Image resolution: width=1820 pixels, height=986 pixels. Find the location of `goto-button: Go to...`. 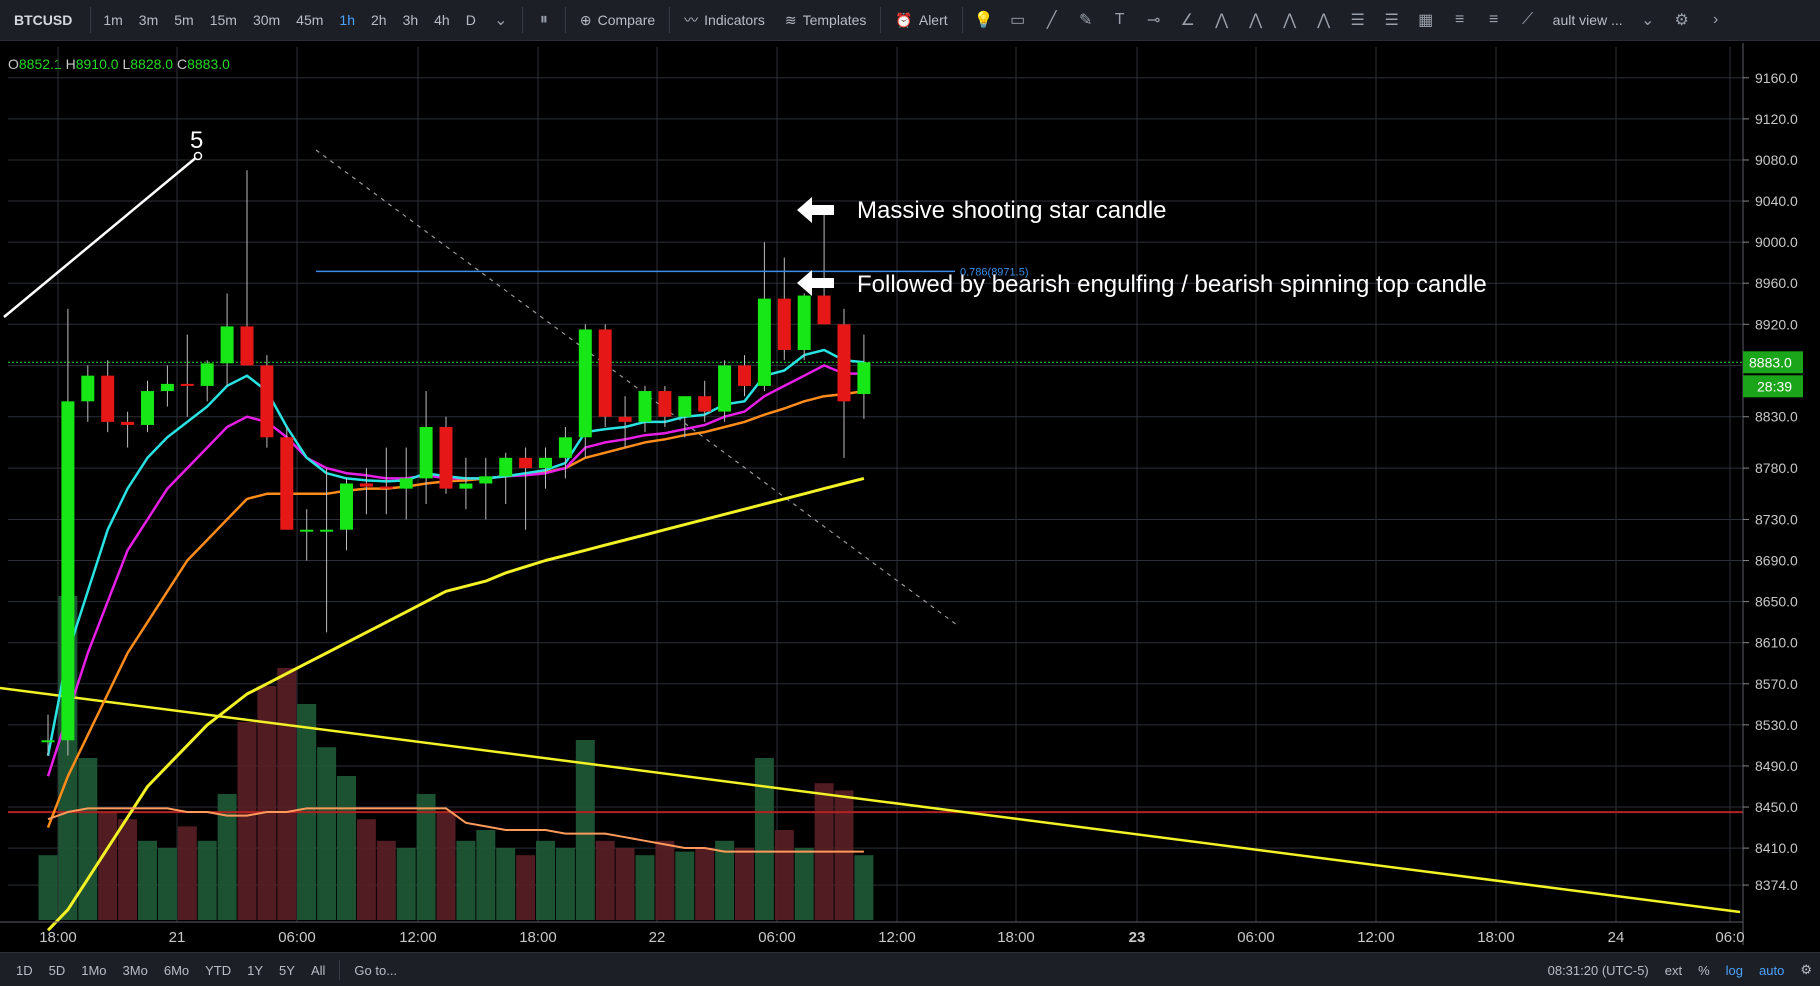

goto-button: Go to... is located at coordinates (376, 970).